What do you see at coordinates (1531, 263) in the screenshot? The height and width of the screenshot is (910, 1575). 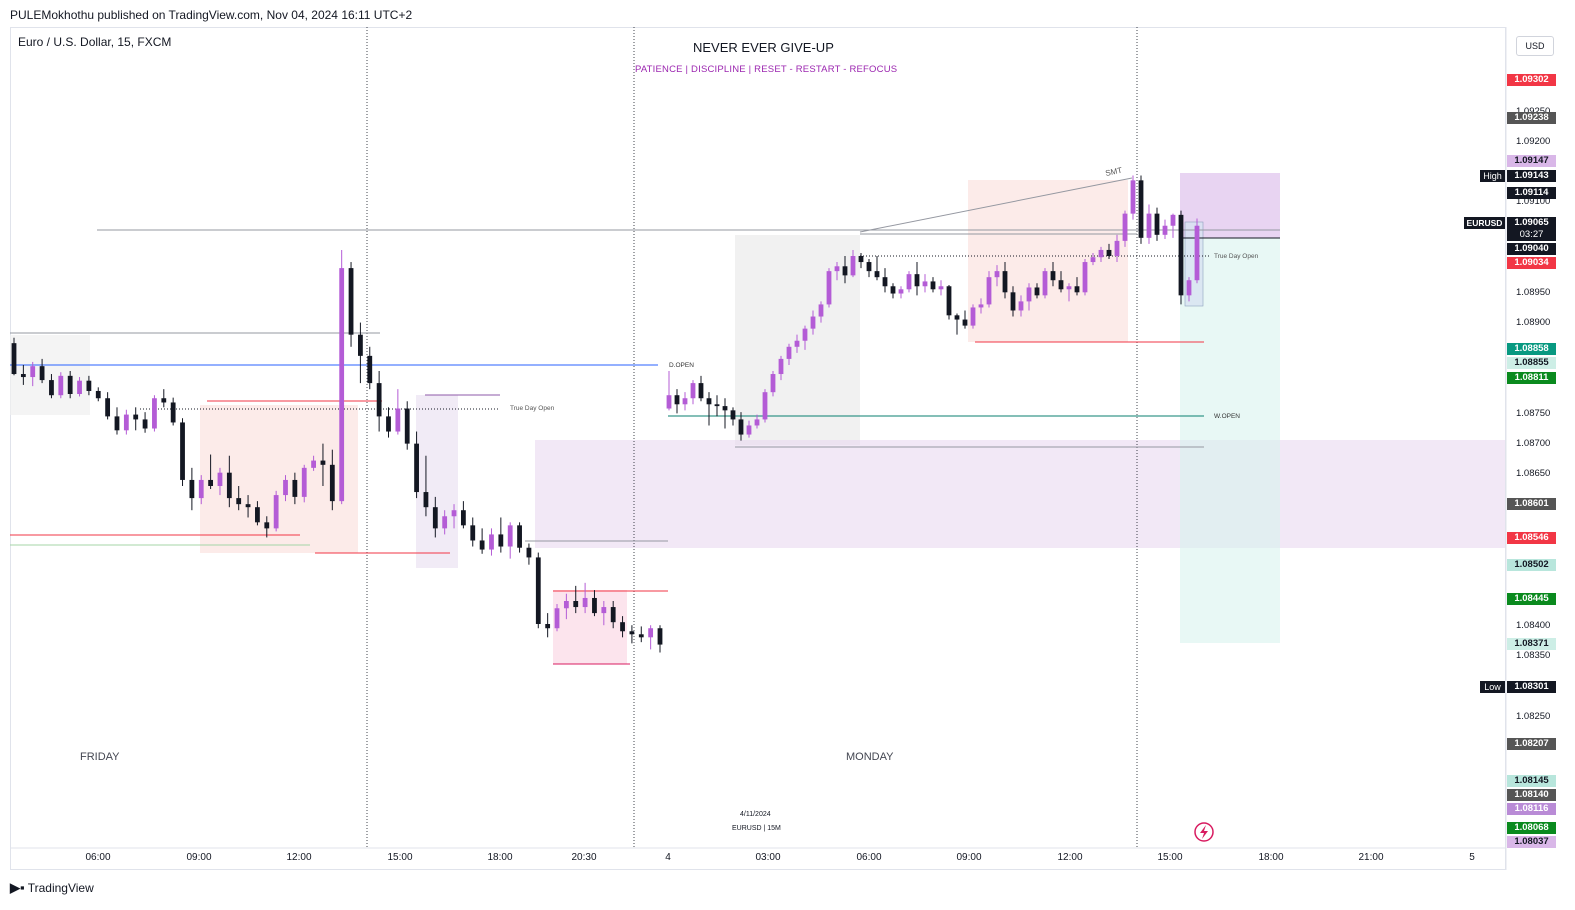 I see `price-tag: 1.09034` at bounding box center [1531, 263].